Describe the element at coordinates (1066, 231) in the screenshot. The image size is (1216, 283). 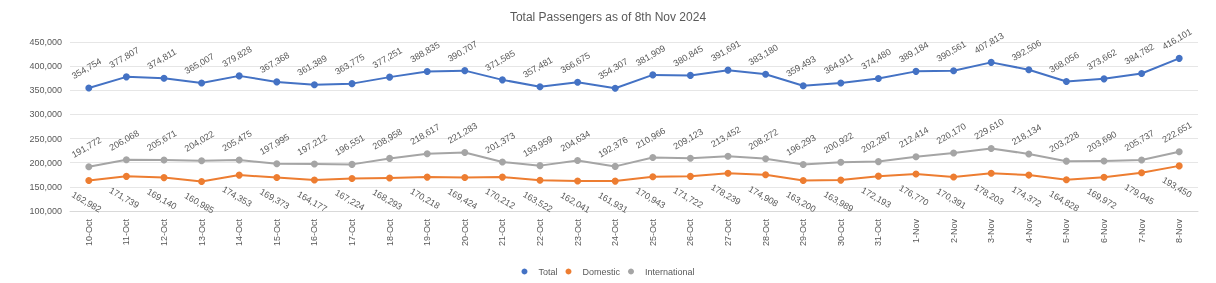
I see `x-tick-label: 5-Nov` at that location.